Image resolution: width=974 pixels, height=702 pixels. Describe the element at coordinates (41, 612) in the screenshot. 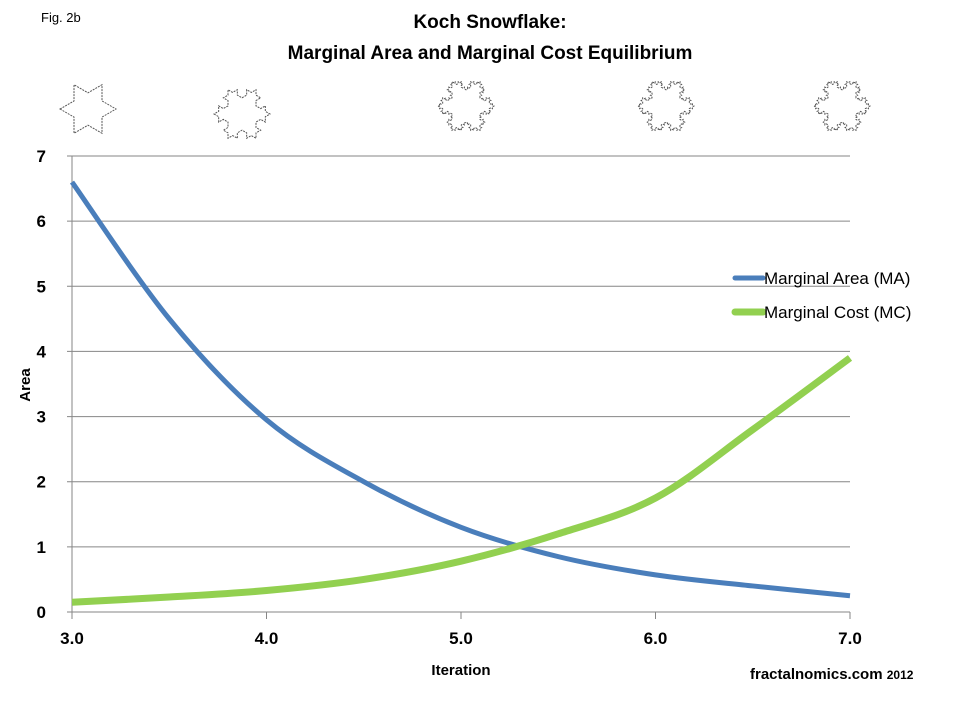

I see `y-tick-label: 0` at that location.